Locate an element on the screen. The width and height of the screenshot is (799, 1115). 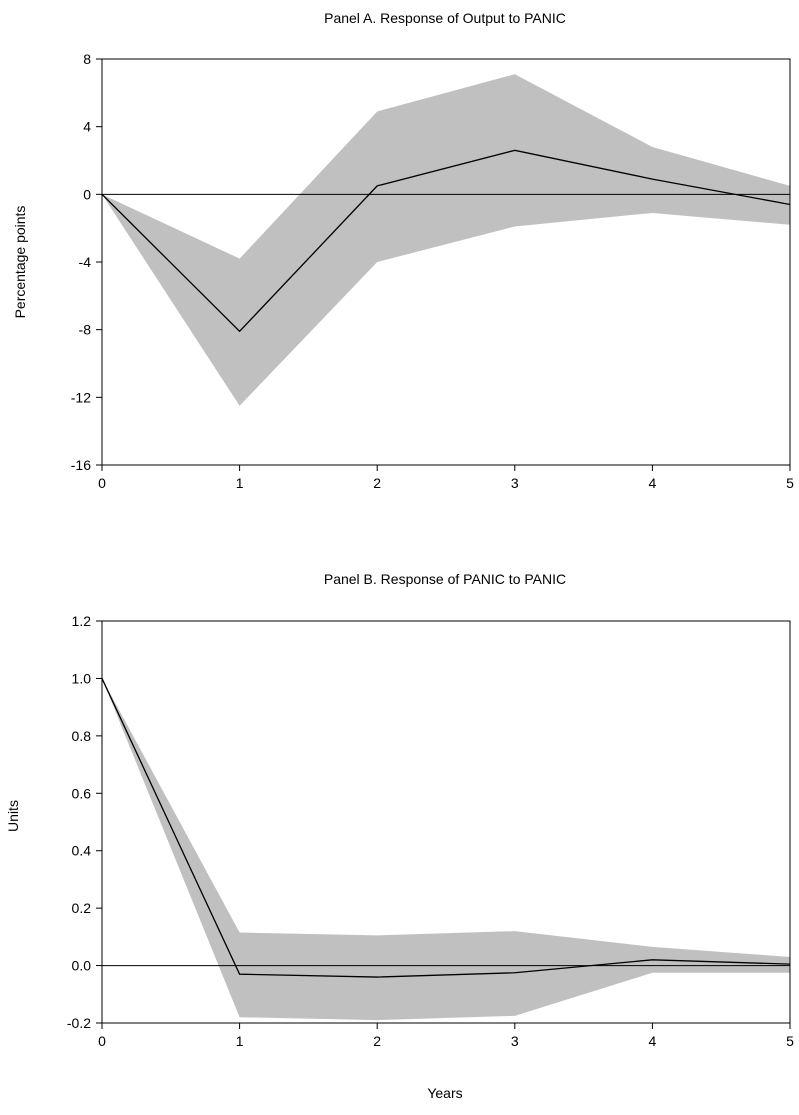
panel-b-x-tick-label: 3 is located at coordinates (515, 1041).